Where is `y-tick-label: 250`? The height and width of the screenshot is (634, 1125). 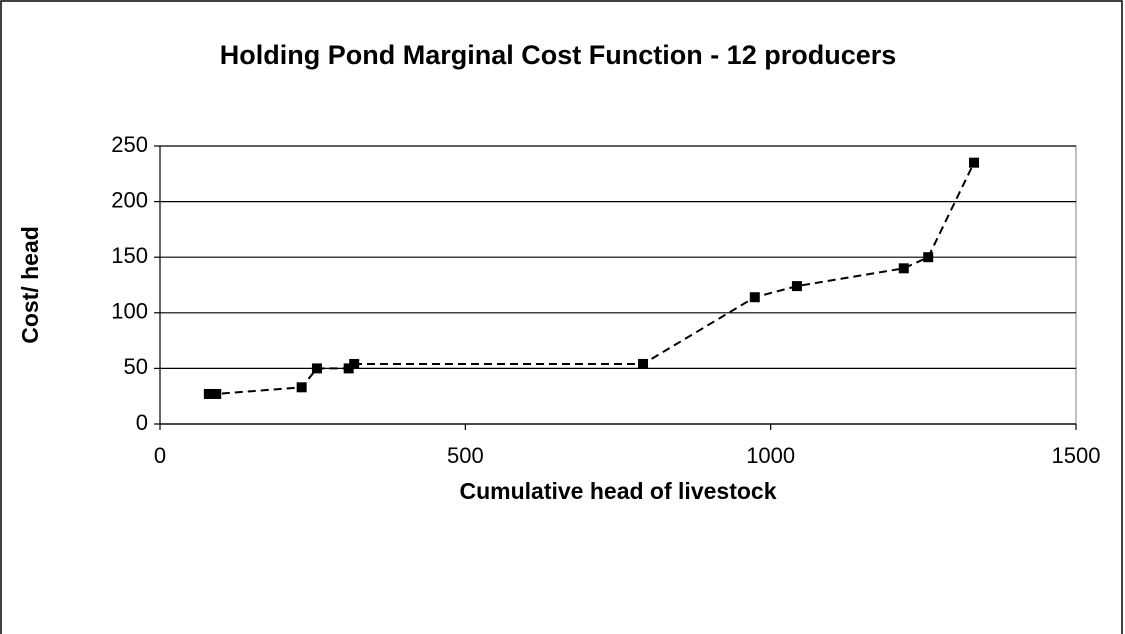
y-tick-label: 250 is located at coordinates (129, 144).